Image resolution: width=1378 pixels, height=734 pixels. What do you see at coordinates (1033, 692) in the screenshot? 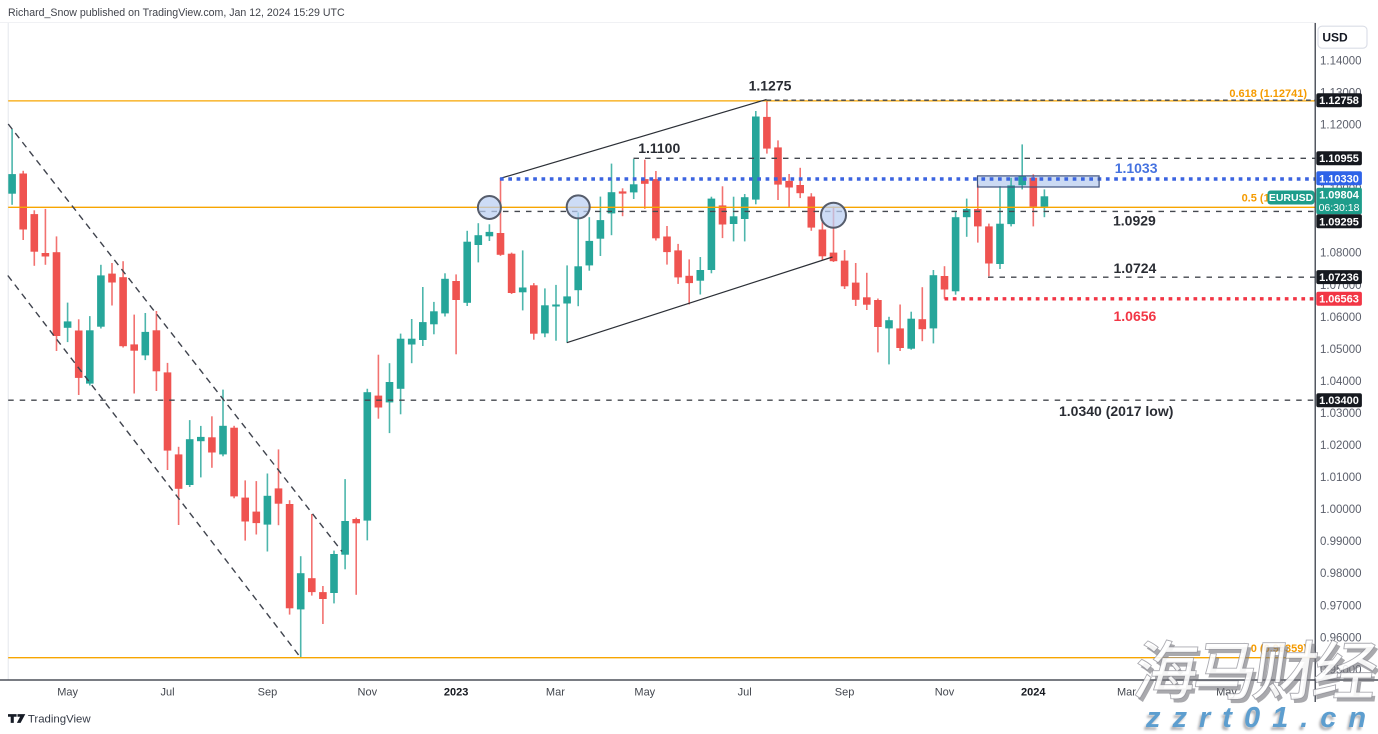
I see `svg-text: 2024` at bounding box center [1033, 692].